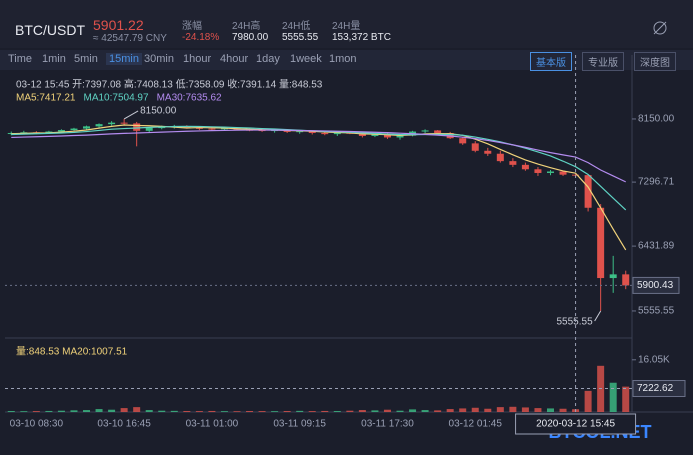  What do you see at coordinates (343, 59) in the screenshot?
I see `interval-tab: 1mon` at bounding box center [343, 59].